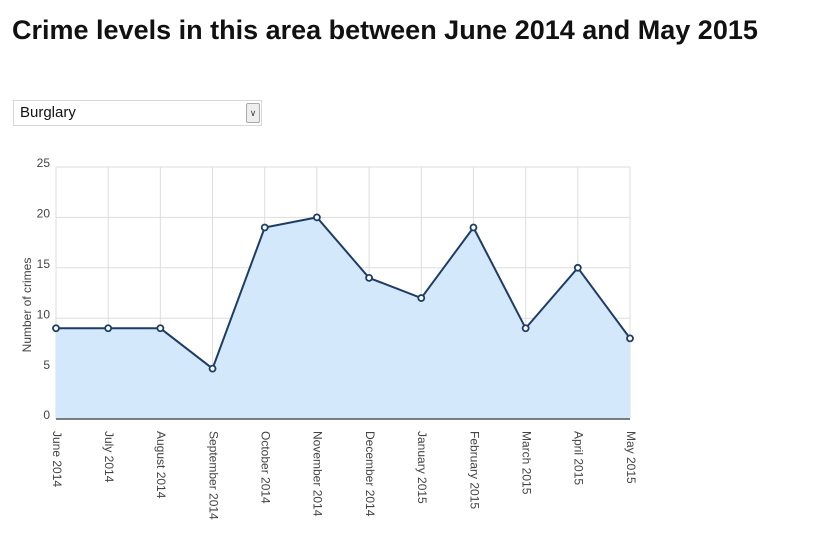 The image size is (819, 538). What do you see at coordinates (579, 458) in the screenshot?
I see `x-tick-label: April 2015` at bounding box center [579, 458].